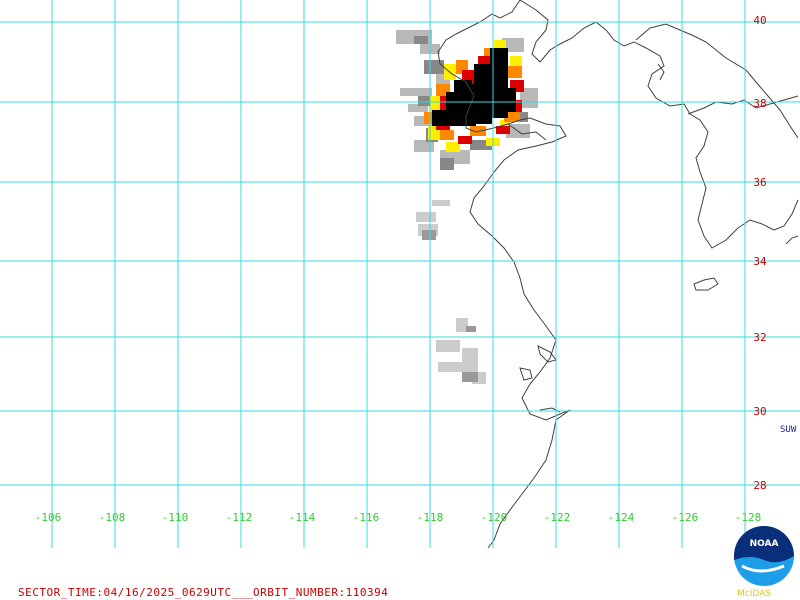 This screenshot has height=600, width=800. What do you see at coordinates (557, 517) in the screenshot?
I see `lon-label: -122` at bounding box center [557, 517].